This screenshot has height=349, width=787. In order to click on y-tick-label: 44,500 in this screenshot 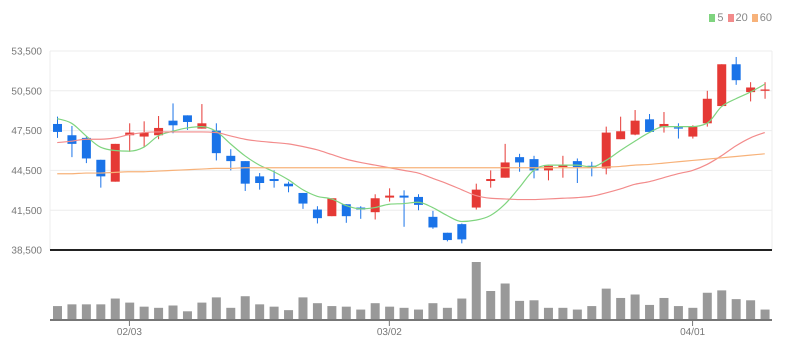, I will do `click(26, 171)`.